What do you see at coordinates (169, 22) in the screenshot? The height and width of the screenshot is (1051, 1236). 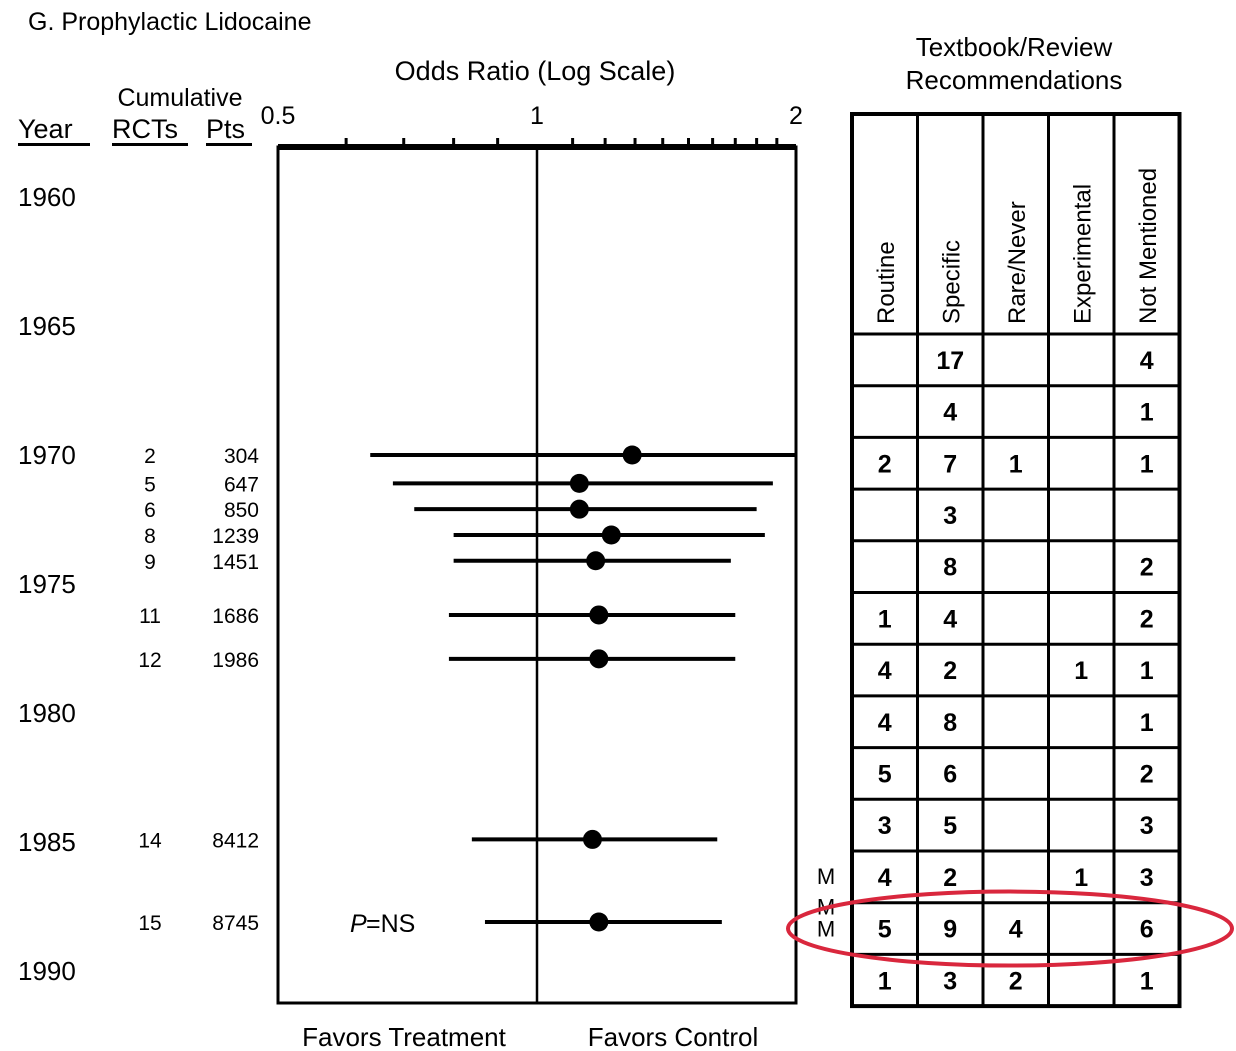 I see `panel-title: G. Prophylactic Lidocaine` at bounding box center [169, 22].